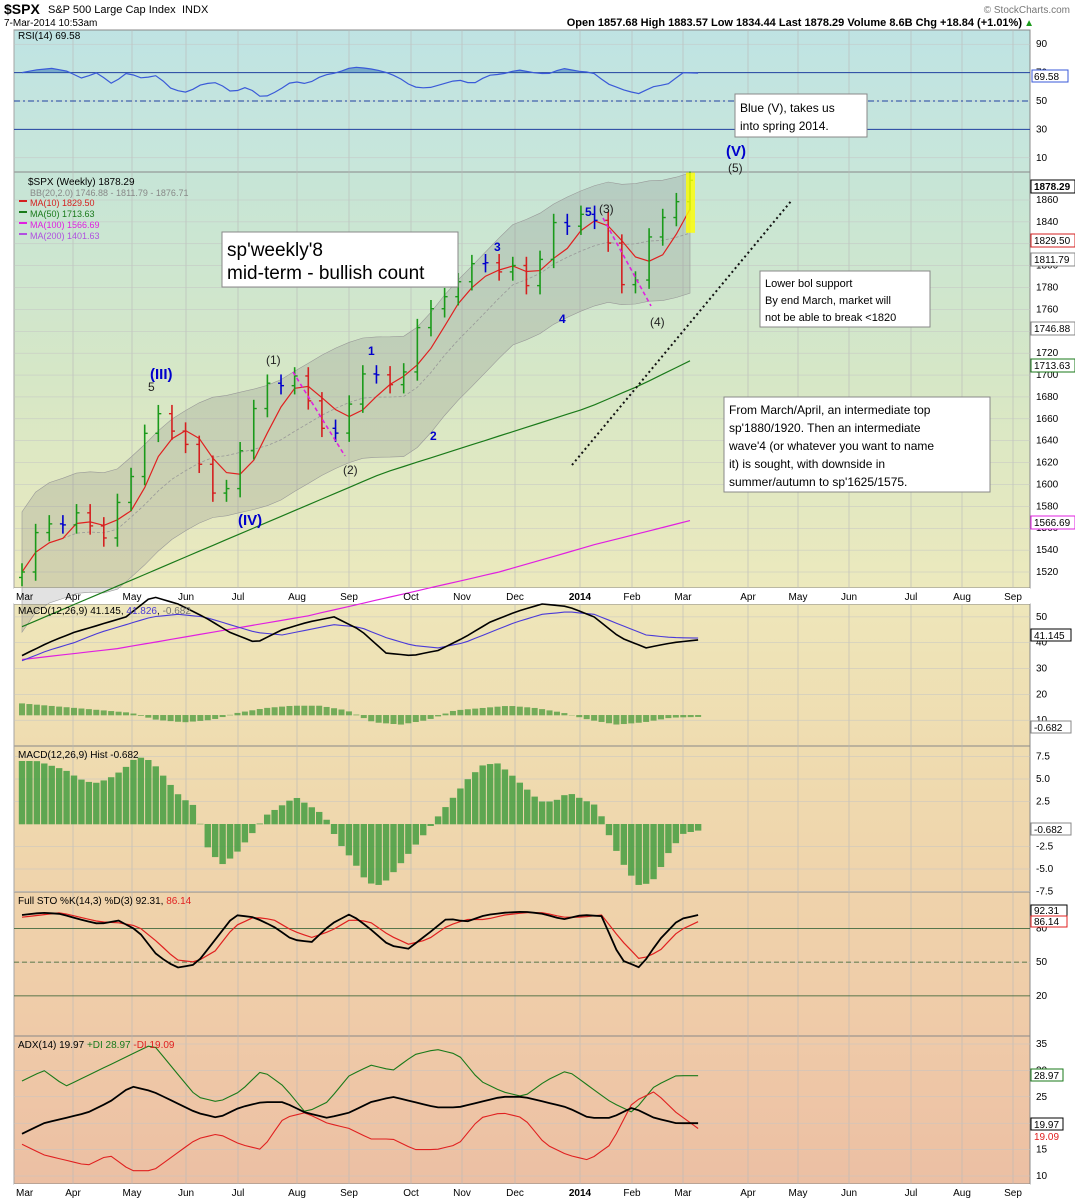  Describe the element at coordinates (690, 202) in the screenshot. I see `last-bar-highlight` at that location.